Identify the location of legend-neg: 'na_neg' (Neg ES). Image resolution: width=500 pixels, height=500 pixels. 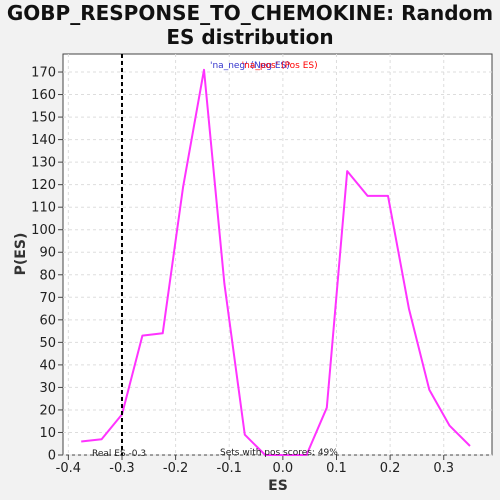
(250, 66).